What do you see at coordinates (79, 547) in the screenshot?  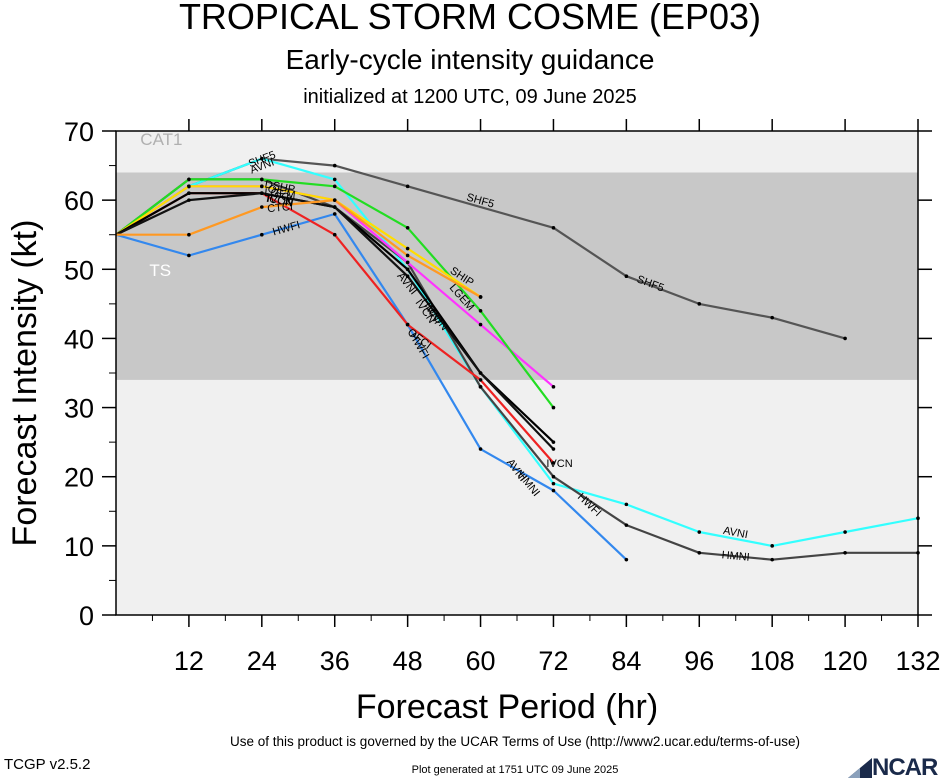 I see `y-tick-label: 10` at bounding box center [79, 547].